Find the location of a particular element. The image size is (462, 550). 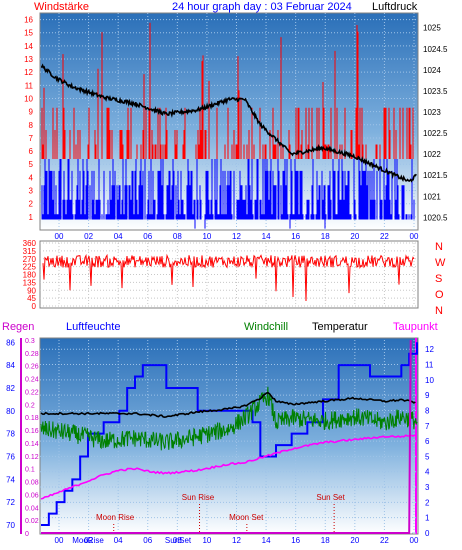

pressure-y-tick: 1024 is located at coordinates (432, 70).